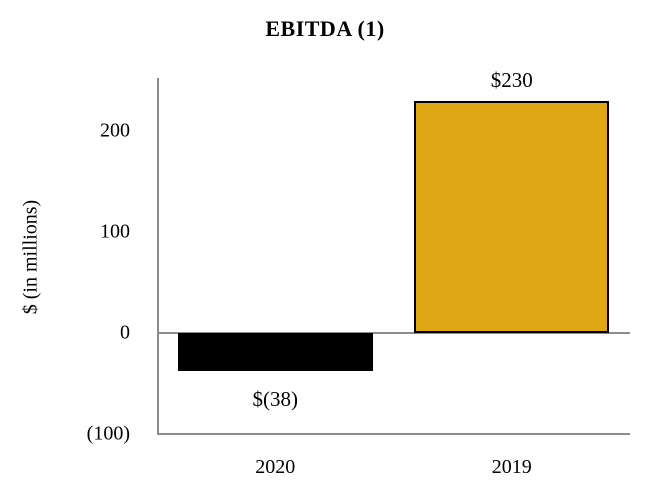 This screenshot has height=500, width=650. I want to click on chart-title: EBITDA (1), so click(325, 28).